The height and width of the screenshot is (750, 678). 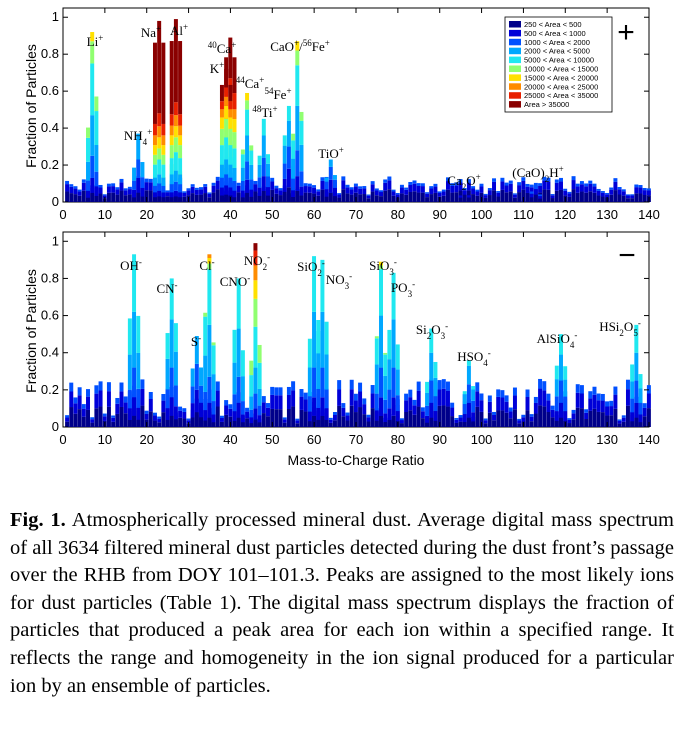 I want to click on x-tick-label: 140, so click(x=649, y=214).